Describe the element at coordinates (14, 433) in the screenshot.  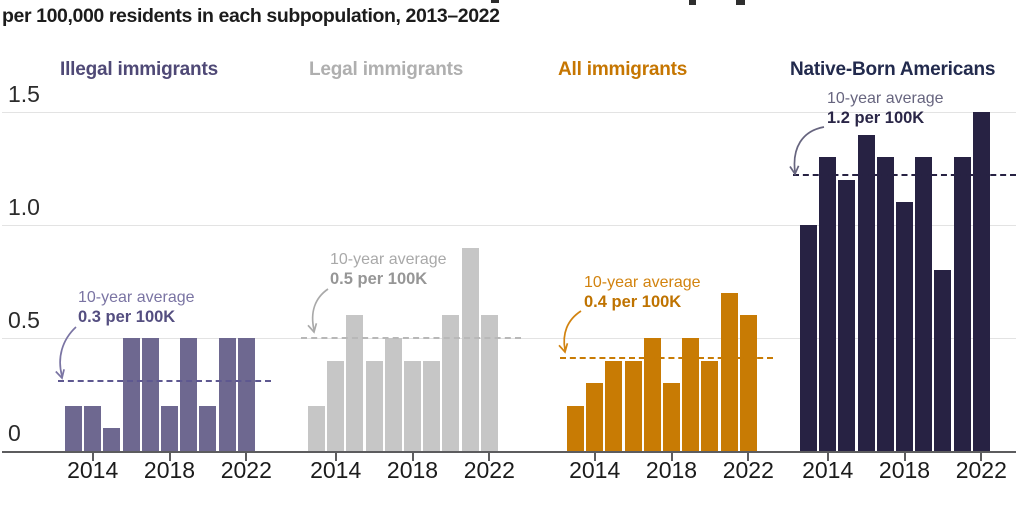
I see `y-axis-label-0: 0` at that location.